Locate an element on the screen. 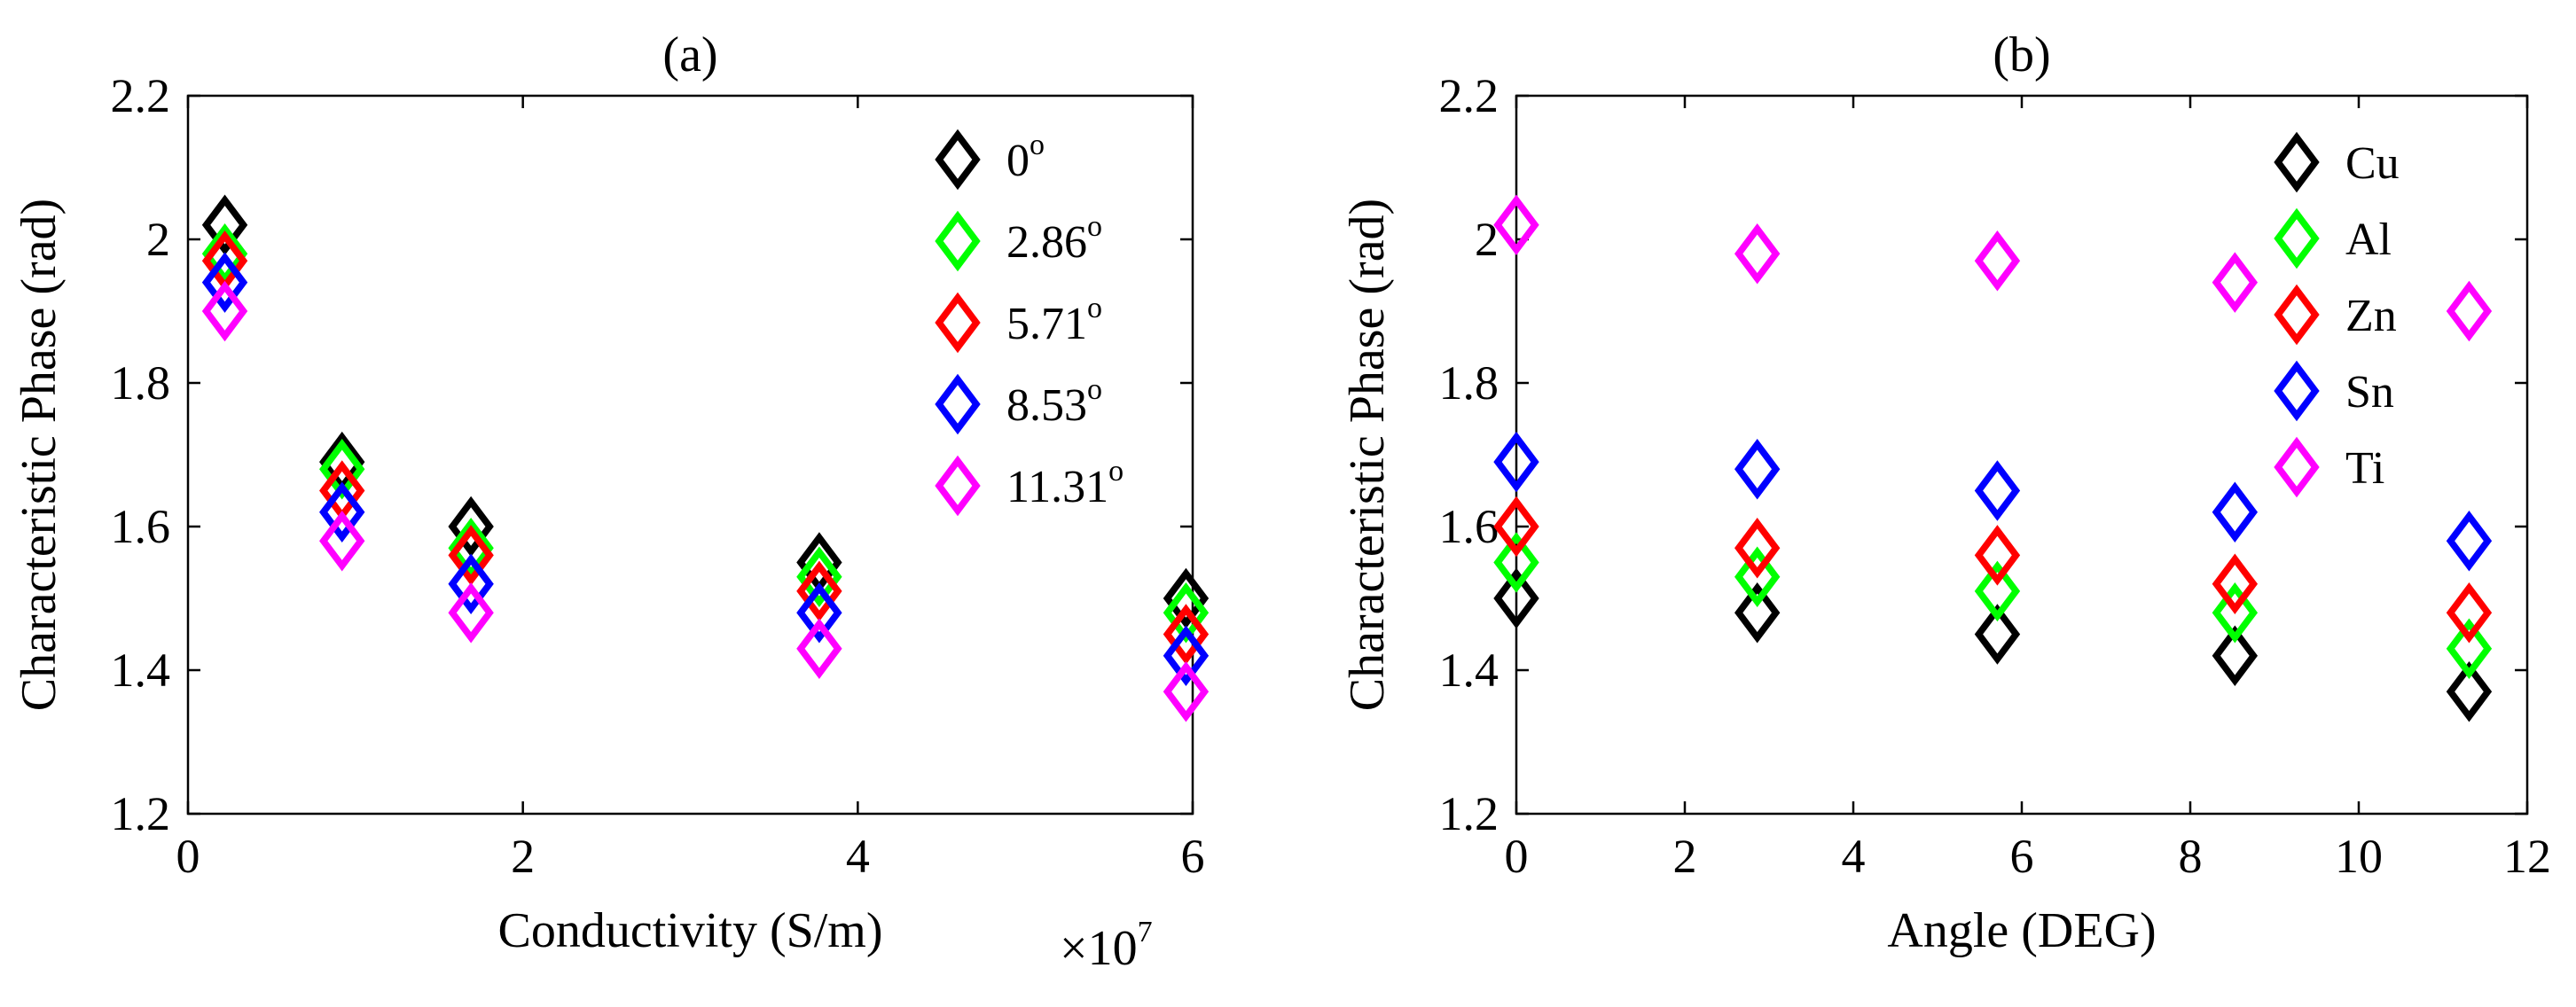 The width and height of the screenshot is (2576, 1007). chart-b-series-Zn is located at coordinates (1993, 570).